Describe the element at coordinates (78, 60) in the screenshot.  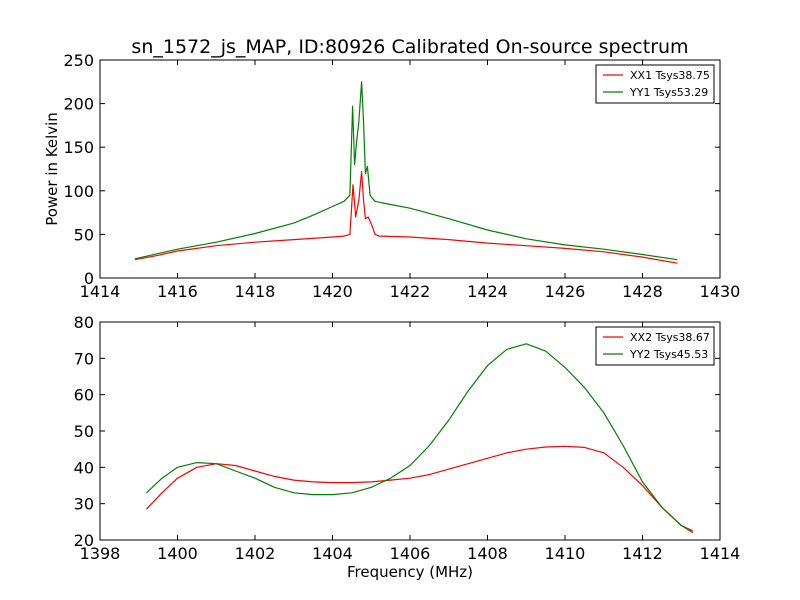
I see `top-chart-y-tick-label: 250` at that location.